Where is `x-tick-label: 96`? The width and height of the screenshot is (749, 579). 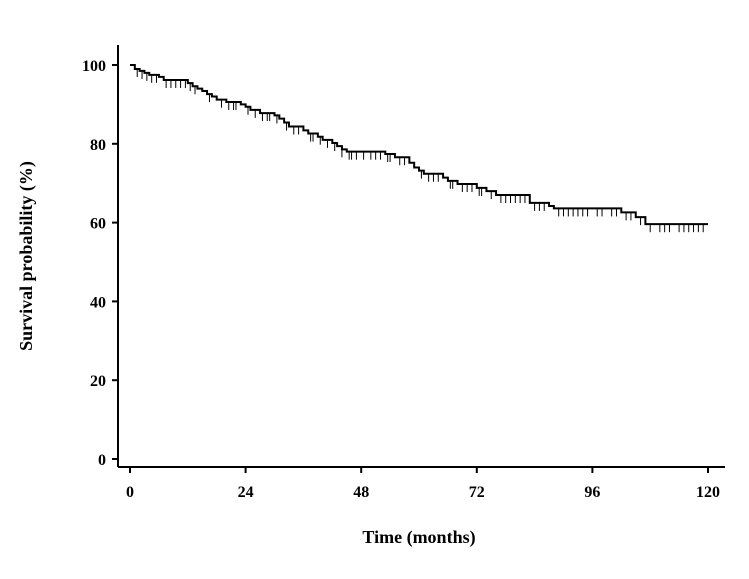
x-tick-label: 96 is located at coordinates (592, 492).